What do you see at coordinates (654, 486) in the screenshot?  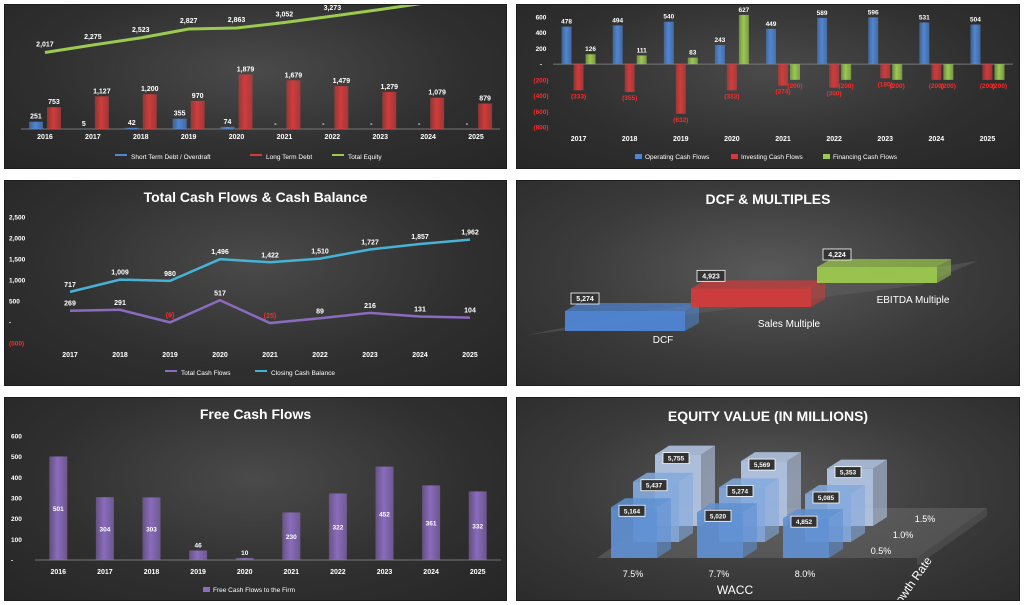 I see `equity-value-label: 5,437` at bounding box center [654, 486].